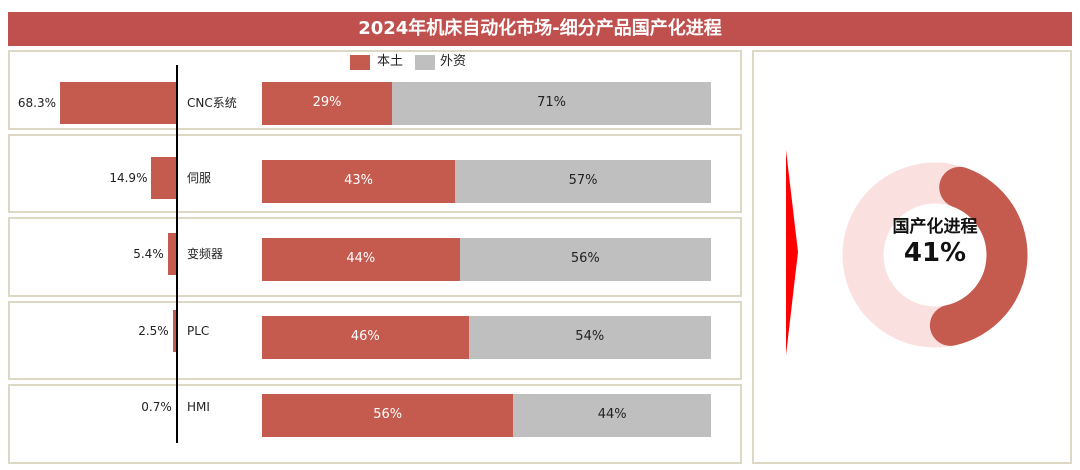  Describe the element at coordinates (199, 178) in the screenshot. I see `category-label: 伺服` at that location.